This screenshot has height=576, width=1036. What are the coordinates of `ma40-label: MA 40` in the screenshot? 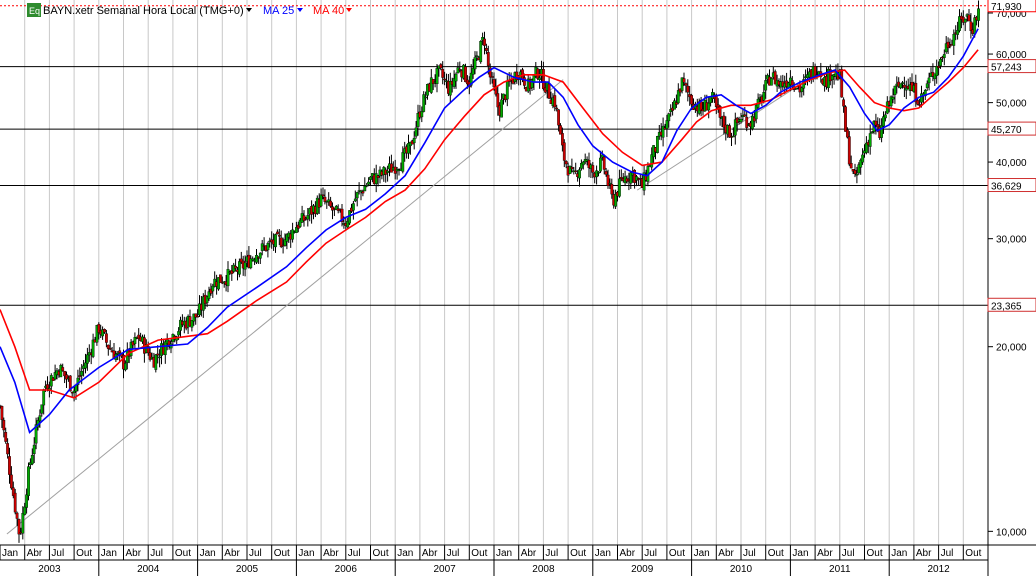 It's located at (328, 11).